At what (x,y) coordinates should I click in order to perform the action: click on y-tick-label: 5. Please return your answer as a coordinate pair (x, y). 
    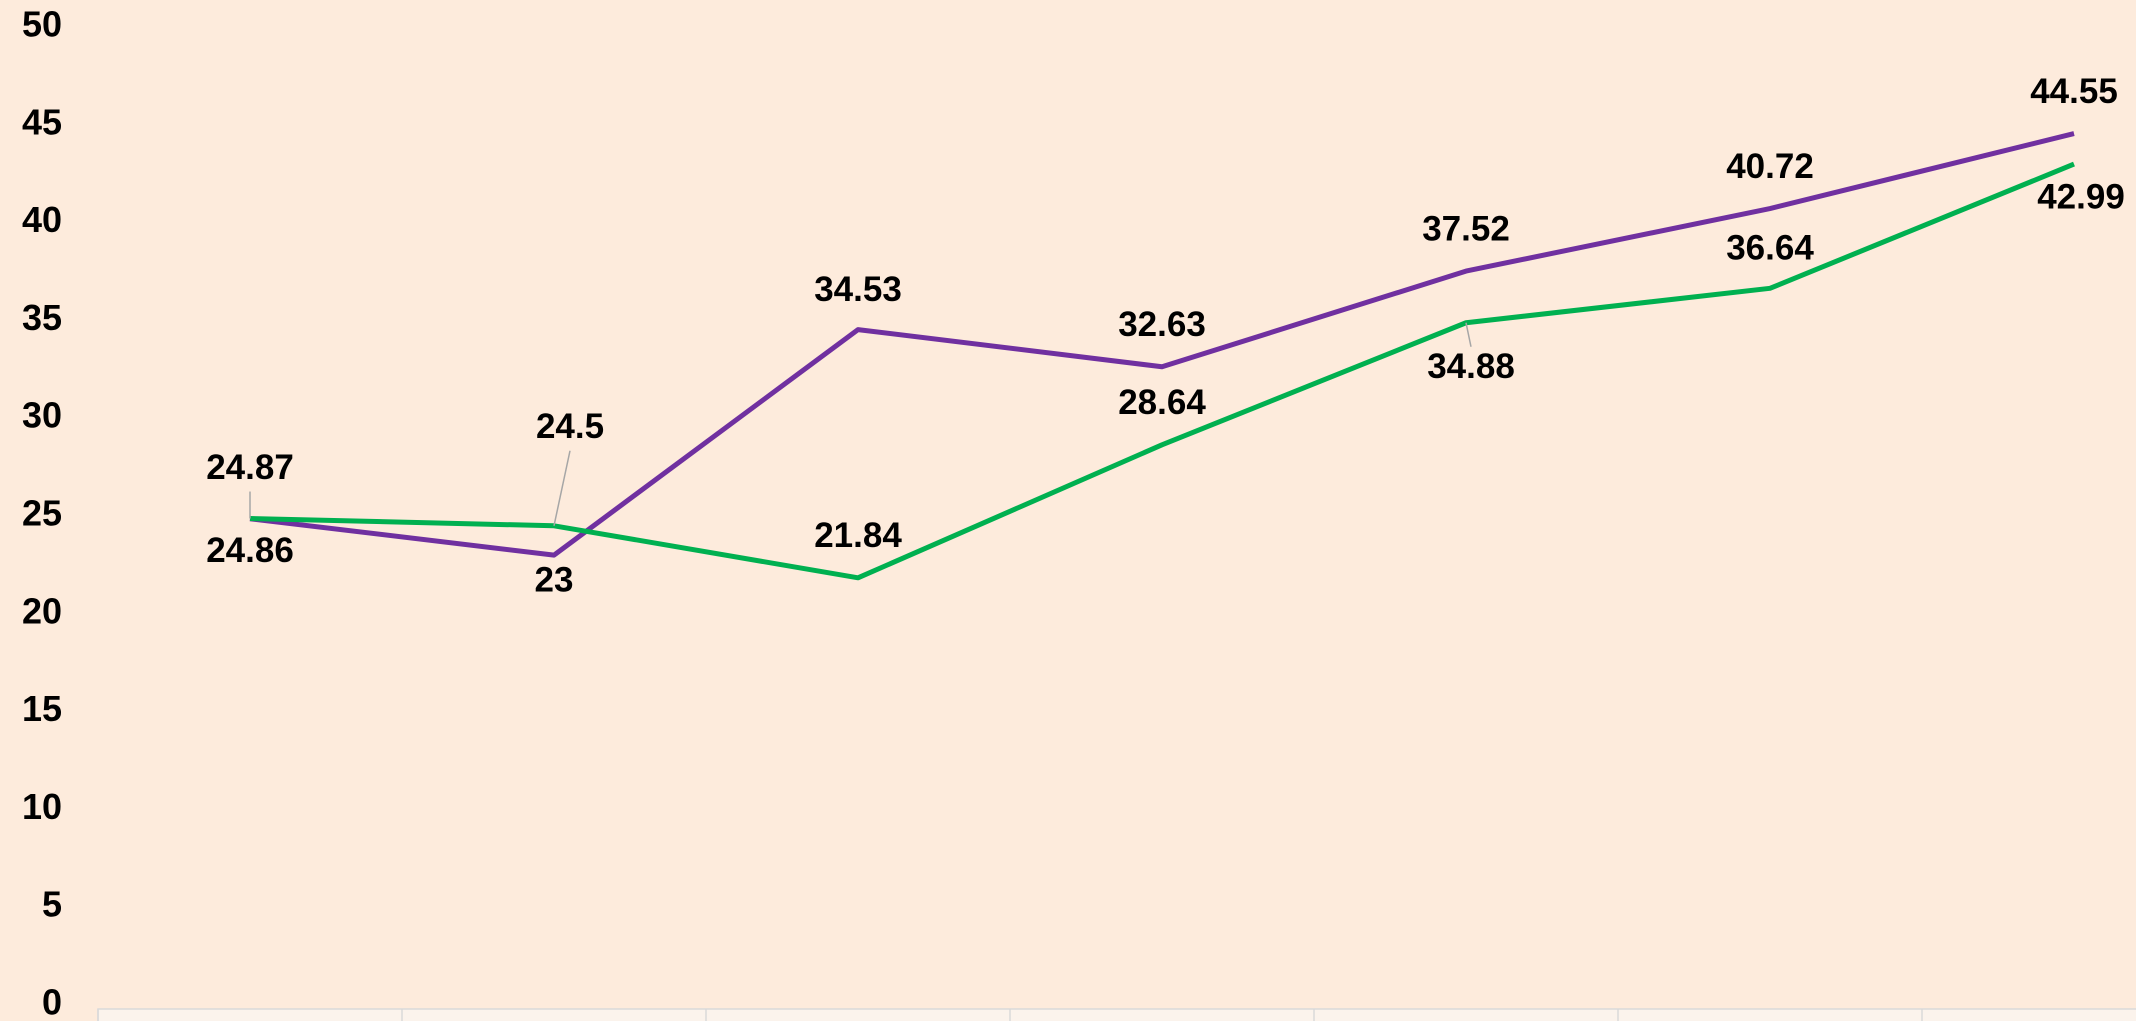
    Looking at the image, I should click on (52, 904).